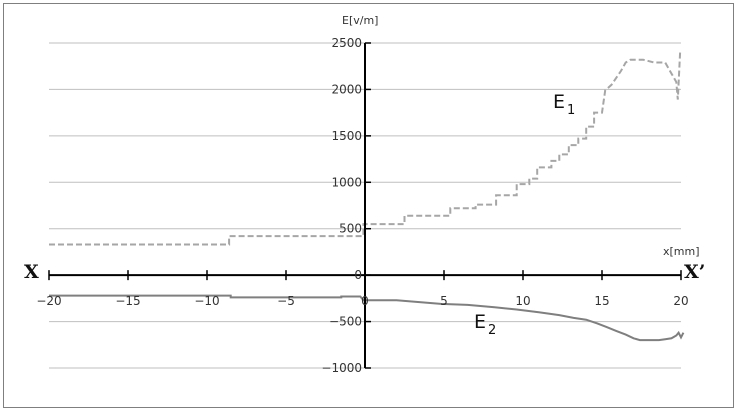  I want to click on y-tick-label: 1500, so click(346, 136).